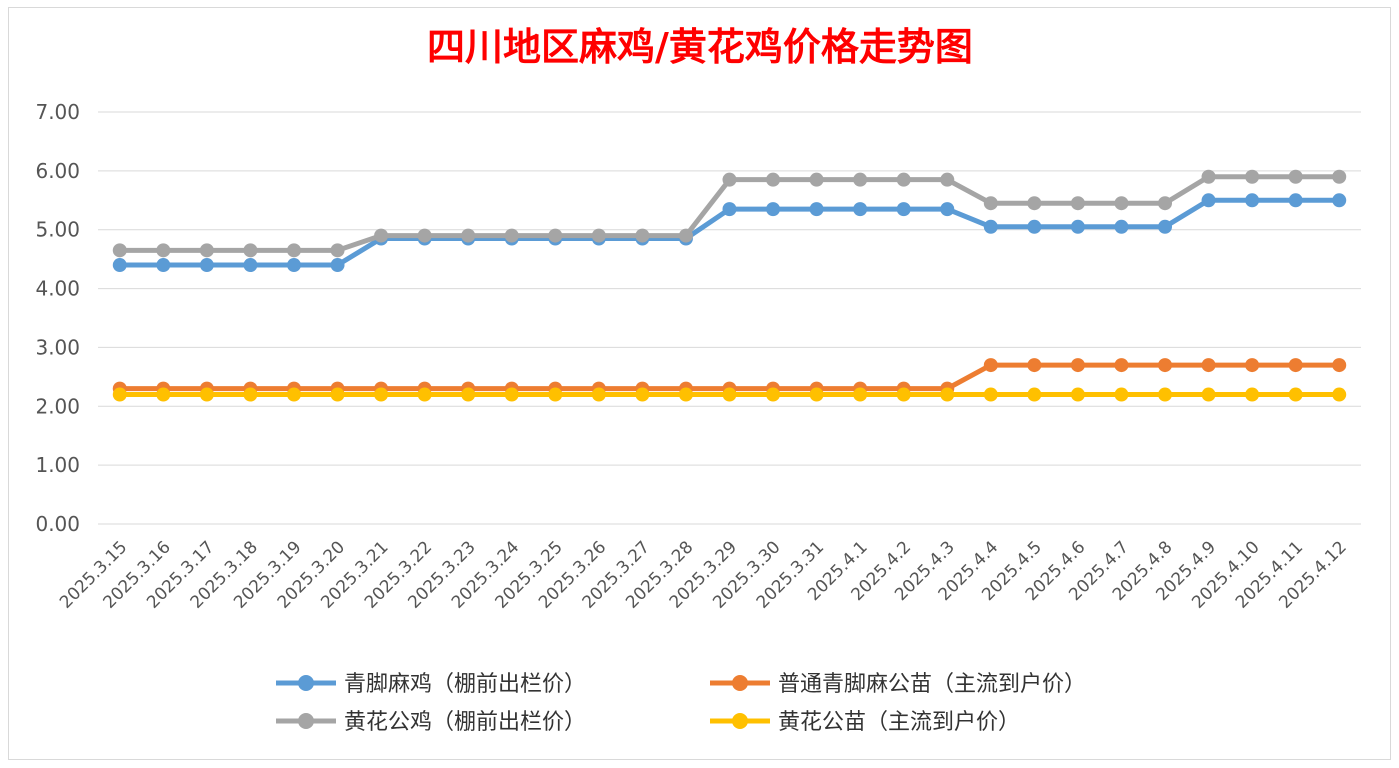 This screenshot has width=1399, height=768. Describe the element at coordinates (899, 722) in the screenshot. I see `legend-label: 黄花公苗（主流到户价）` at that location.